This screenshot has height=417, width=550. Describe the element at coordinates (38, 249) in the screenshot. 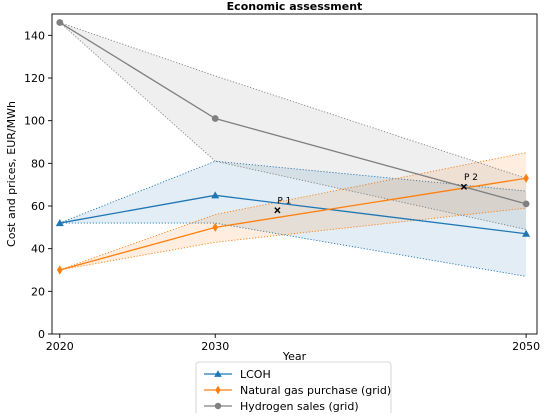

I see `y-tick-label: 40` at that location.